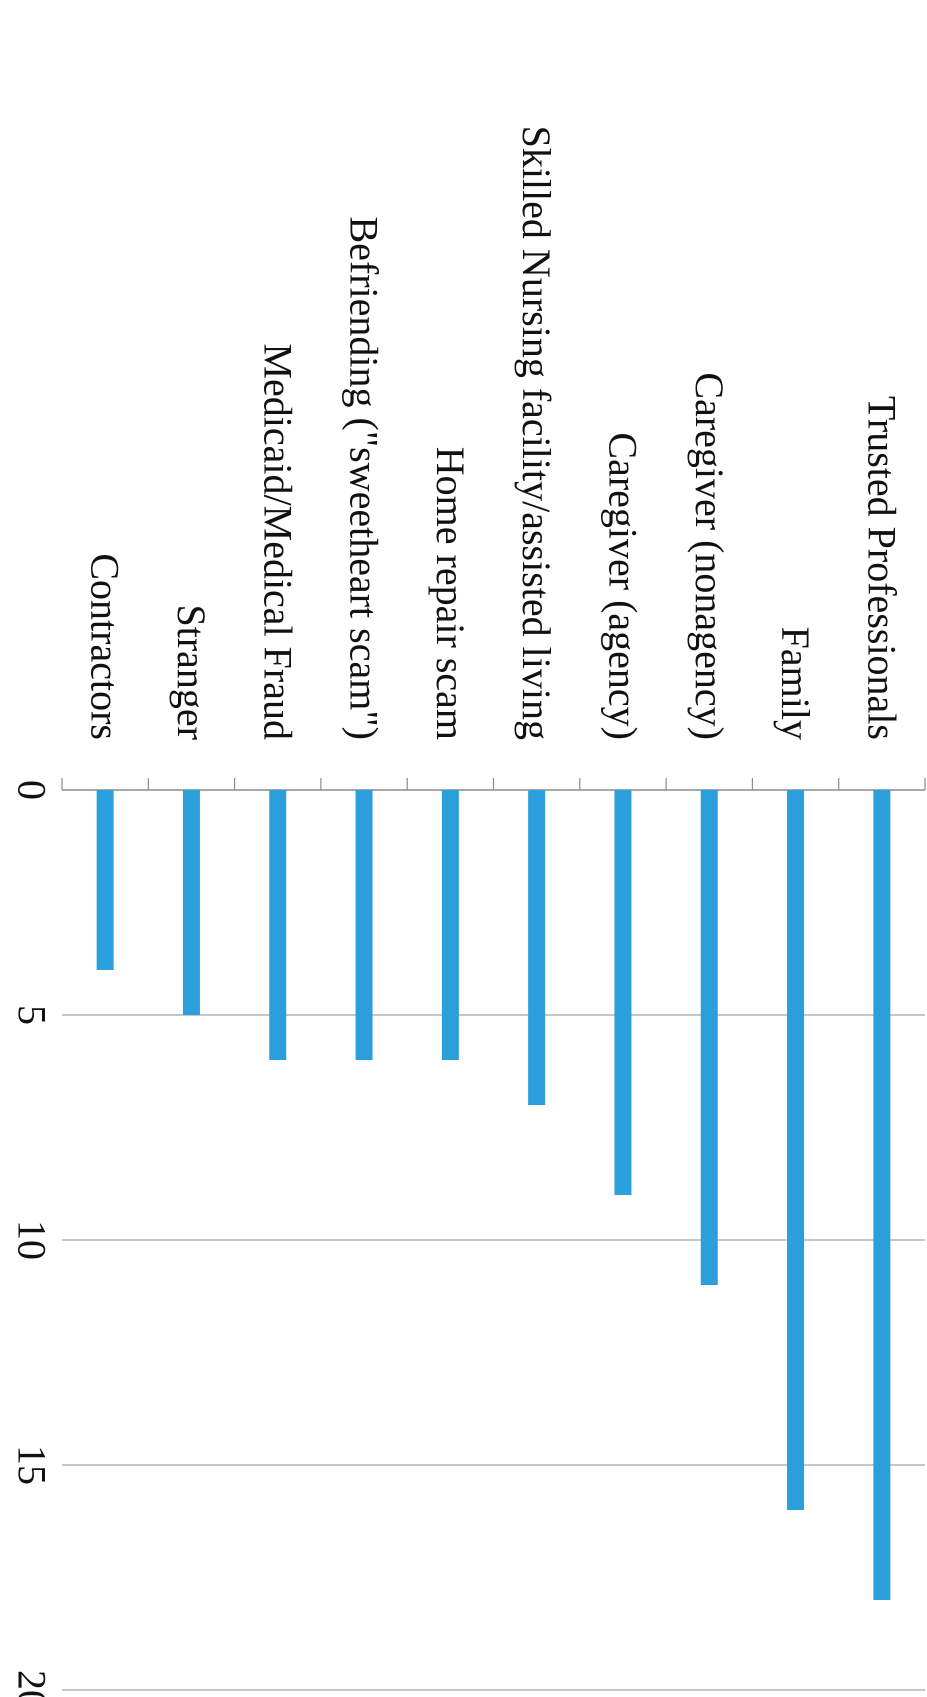  I want to click on category-label: Caregiver (agency), so click(622, 586).